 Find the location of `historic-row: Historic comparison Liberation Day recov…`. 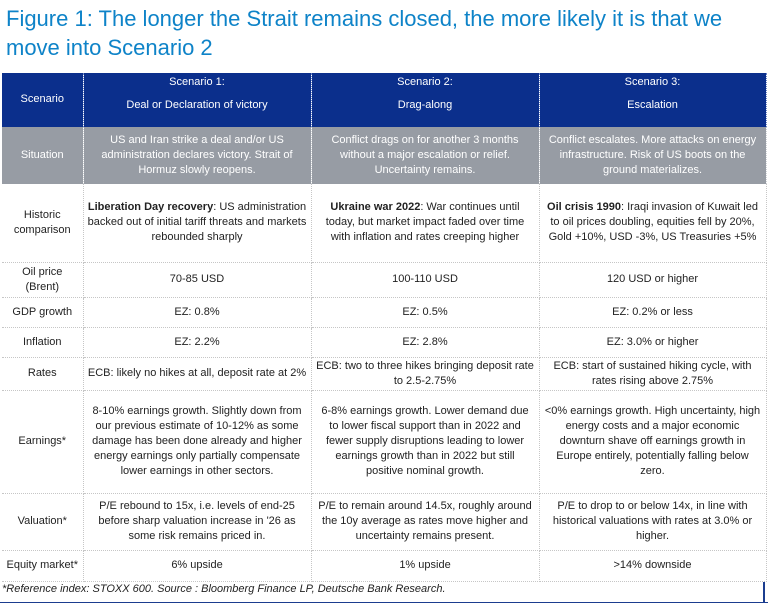

historic-row: Historic comparison Liberation Day recov… is located at coordinates (384, 223).